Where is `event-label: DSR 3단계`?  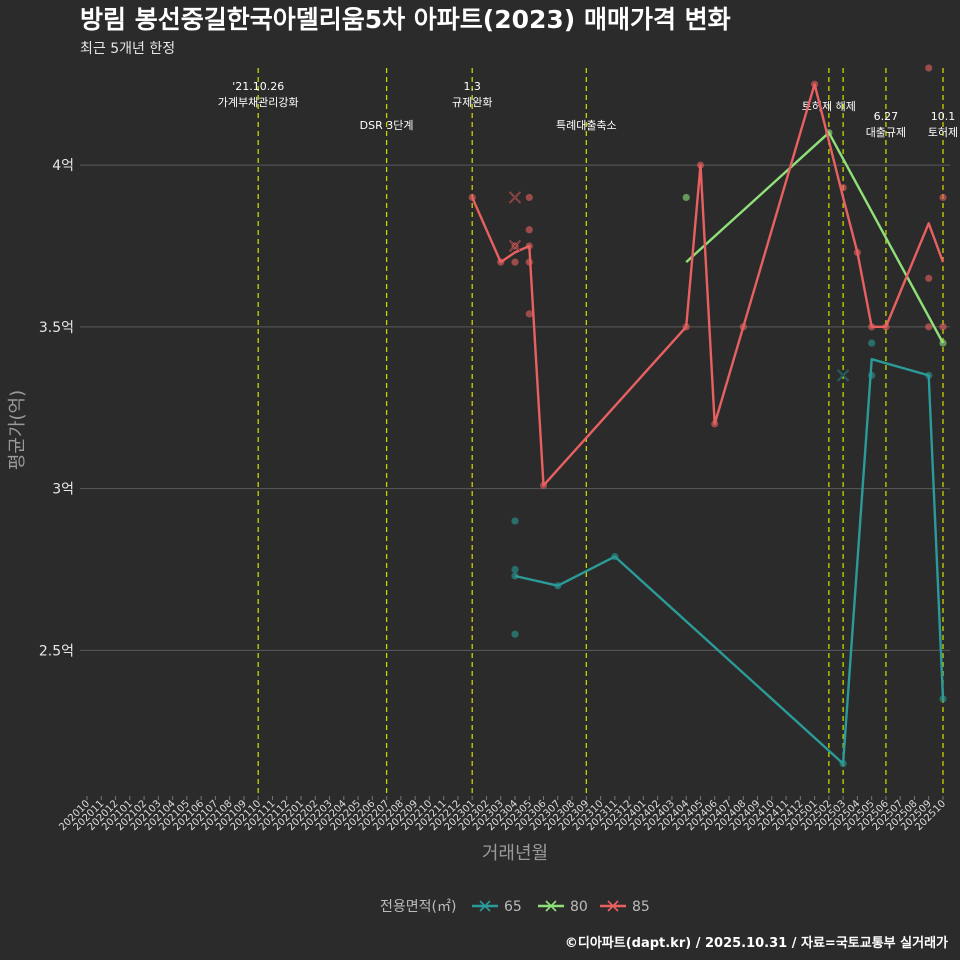 event-label: DSR 3단계 is located at coordinates (387, 125).